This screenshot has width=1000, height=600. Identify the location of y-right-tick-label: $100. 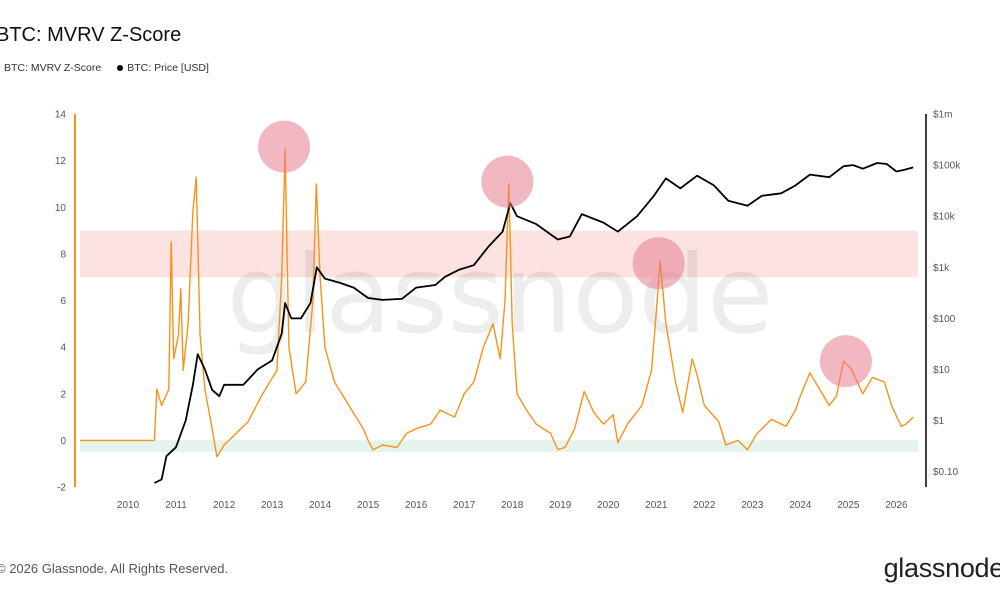
(944, 319).